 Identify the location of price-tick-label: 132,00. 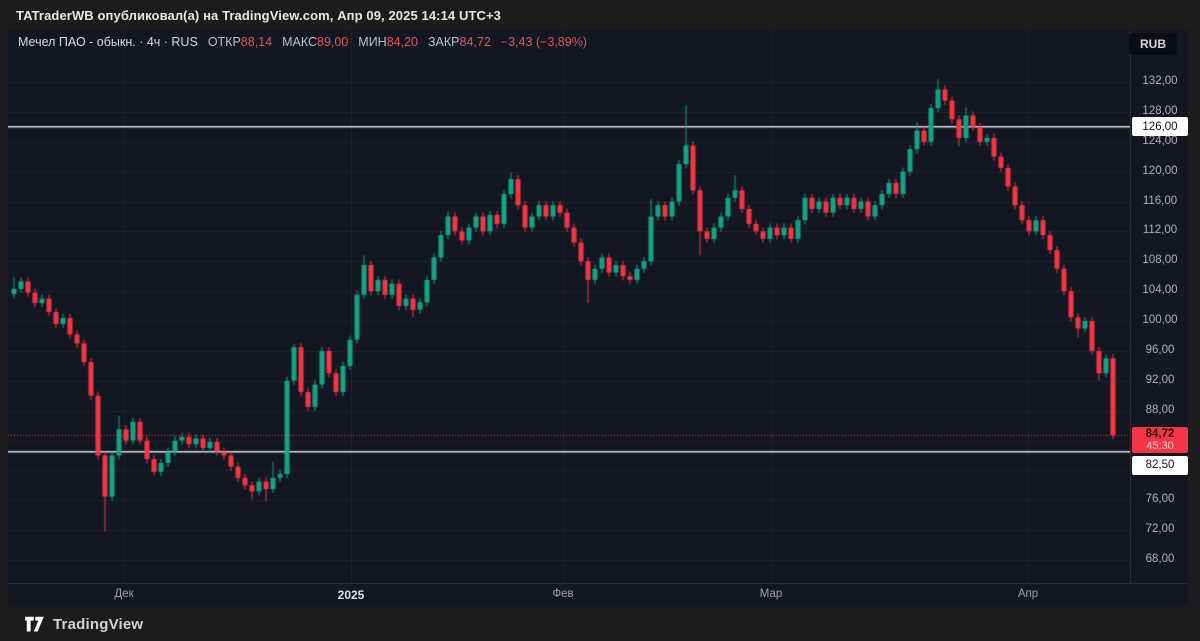
(1160, 81).